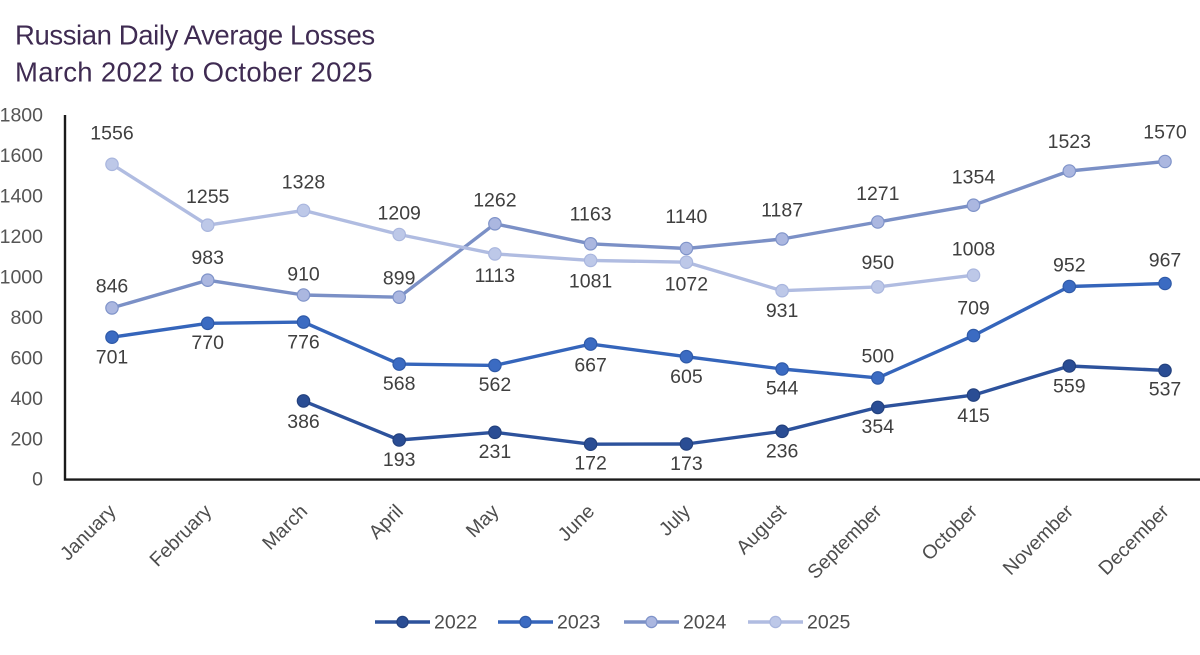 This screenshot has height=655, width=1200. Describe the element at coordinates (973, 416) in the screenshot. I see `svg-text: 415` at that location.